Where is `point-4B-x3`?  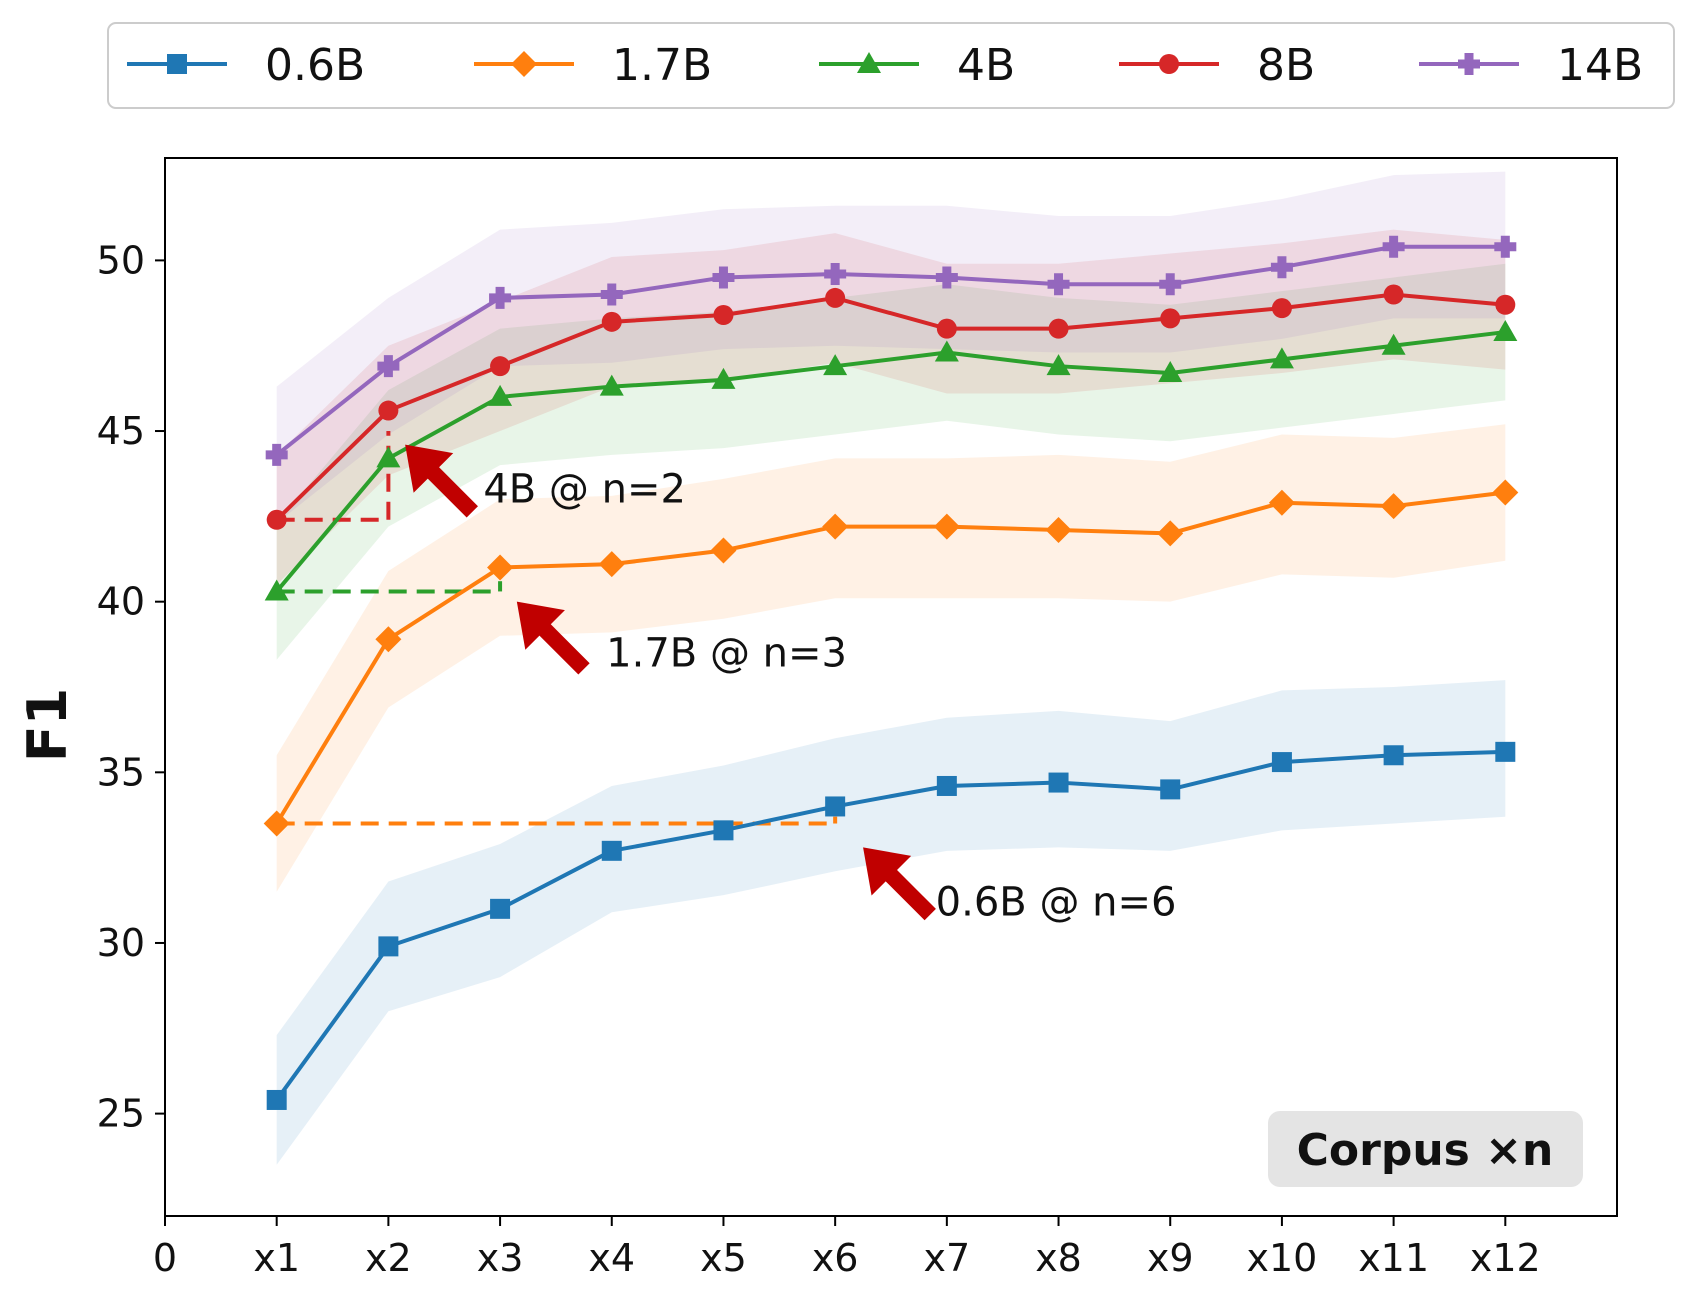
point-4B-x3 is located at coordinates (500, 395).